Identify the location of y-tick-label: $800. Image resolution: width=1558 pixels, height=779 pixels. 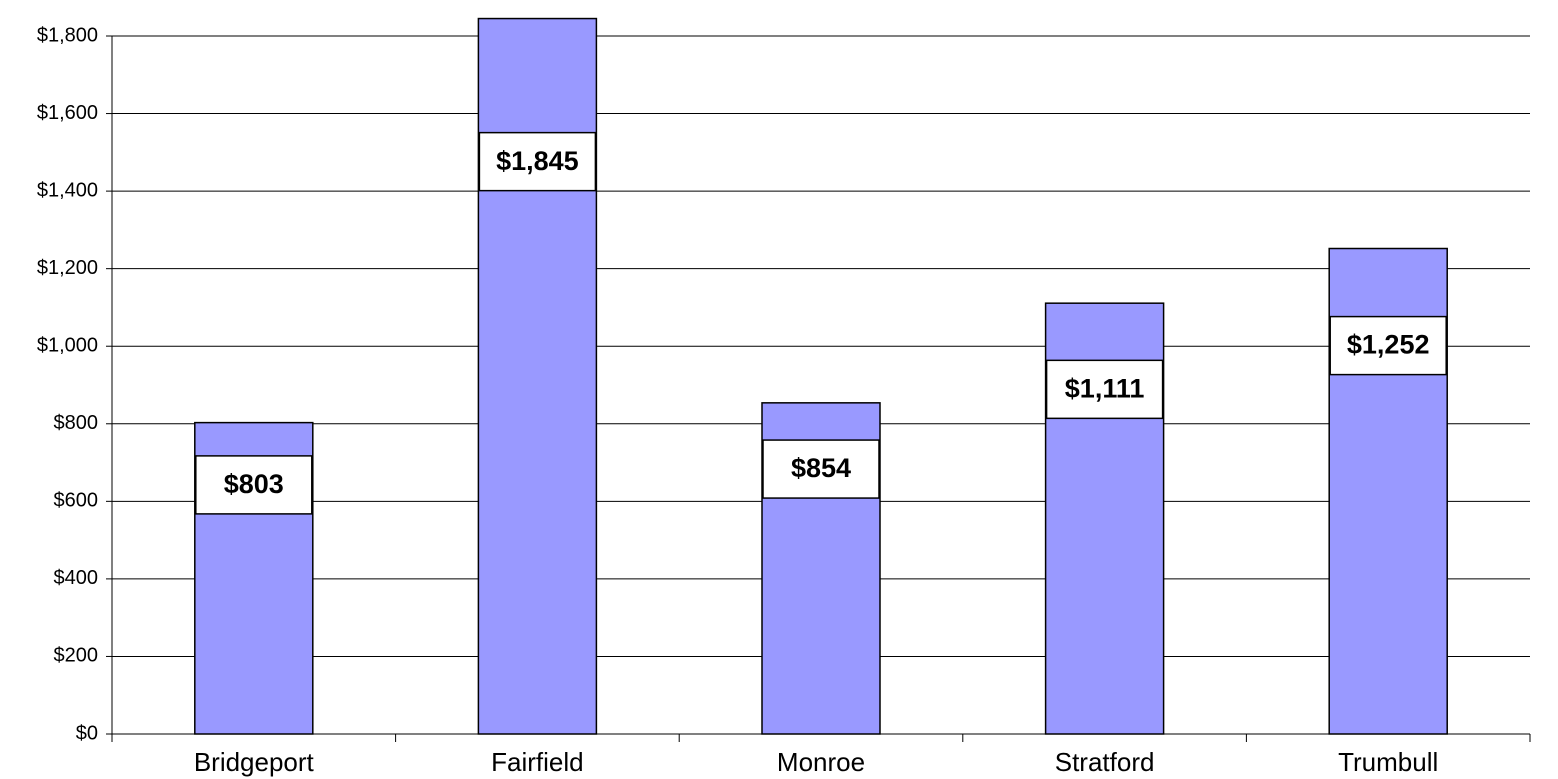
(76, 423).